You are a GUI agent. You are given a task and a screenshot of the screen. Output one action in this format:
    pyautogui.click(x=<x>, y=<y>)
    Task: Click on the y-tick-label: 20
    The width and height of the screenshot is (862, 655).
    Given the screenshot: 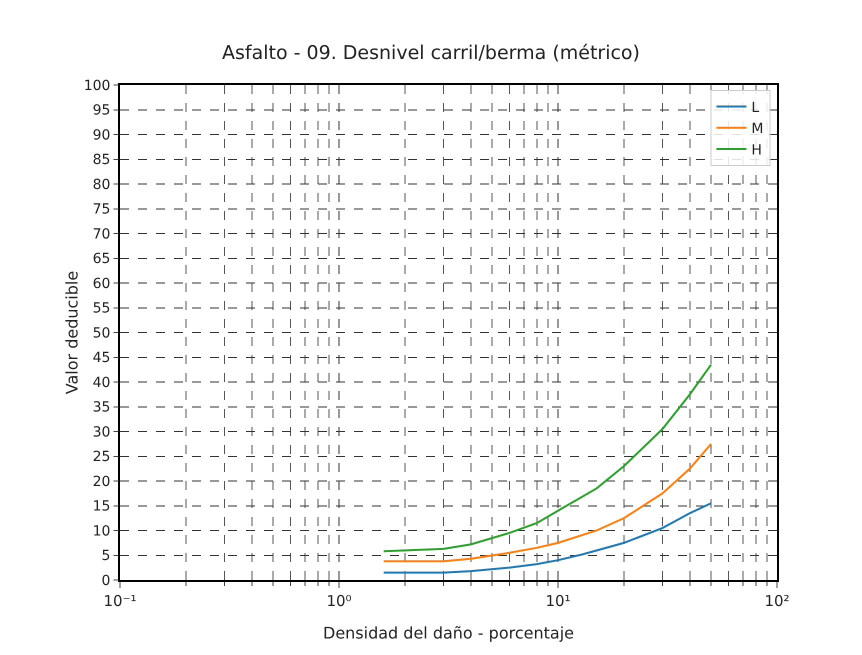 What is the action you would take?
    pyautogui.click(x=101, y=482)
    